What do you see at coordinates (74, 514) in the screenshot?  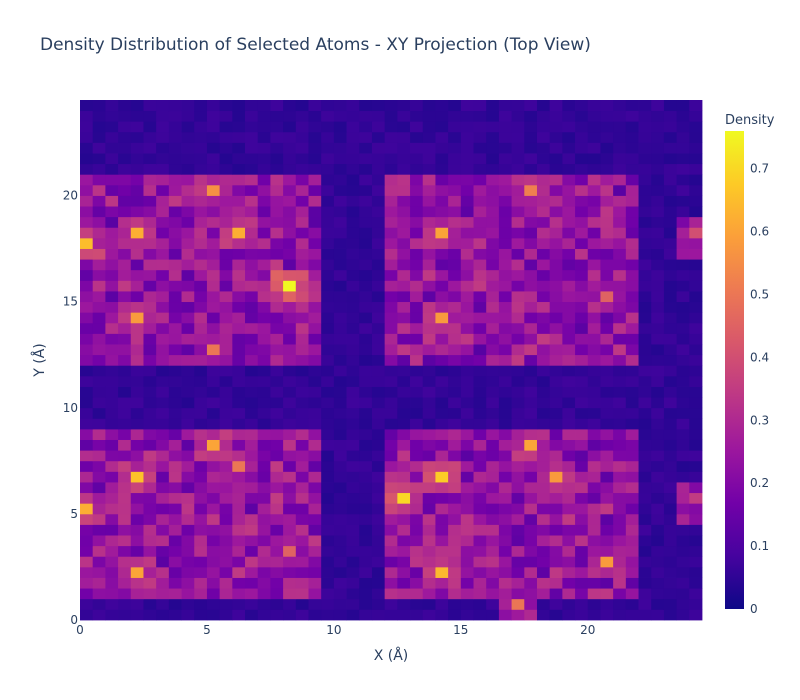 I see `y-tick-label: 5` at bounding box center [74, 514].